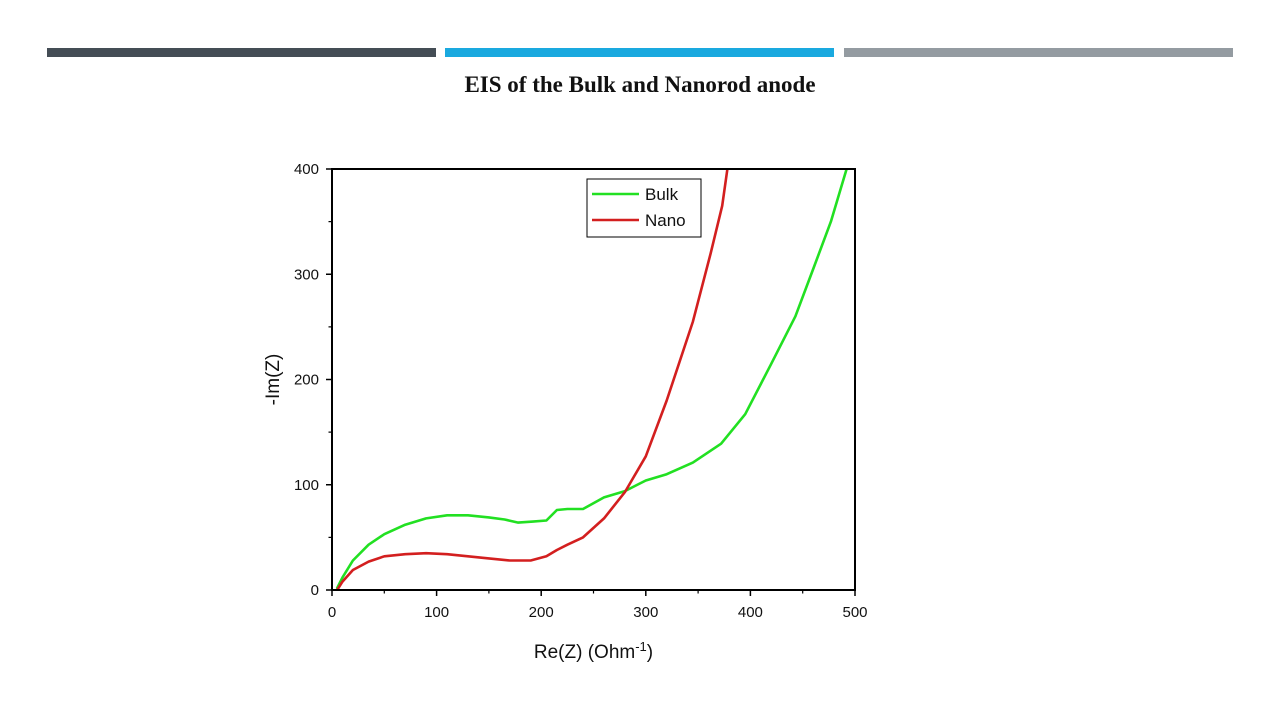 This screenshot has width=1280, height=720. What do you see at coordinates (1038, 52) in the screenshot?
I see `header-bar-gray` at bounding box center [1038, 52].